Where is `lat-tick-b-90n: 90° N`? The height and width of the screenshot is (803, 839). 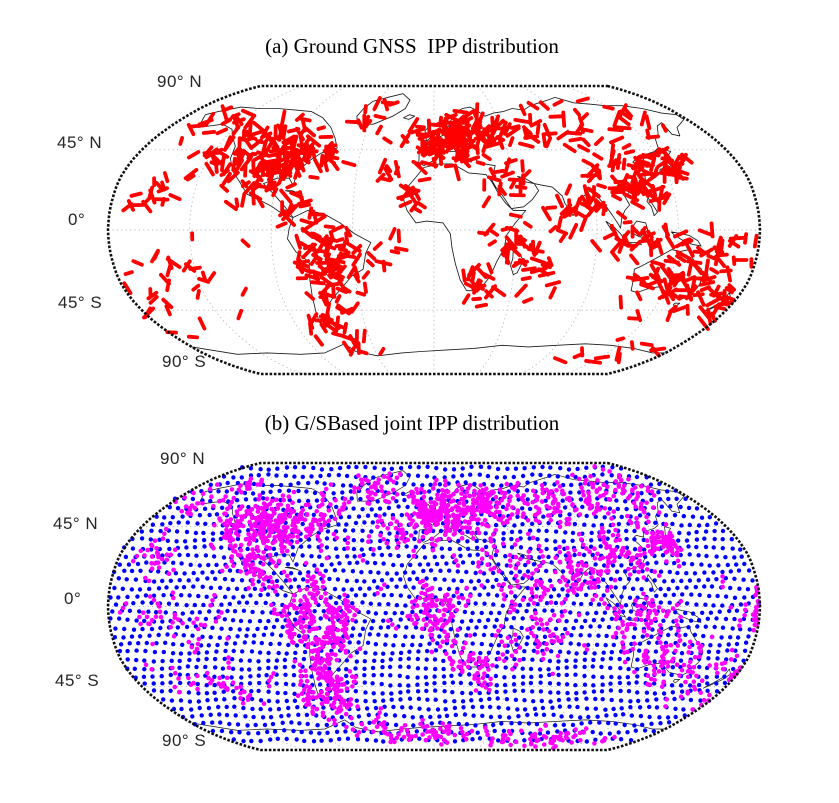
lat-tick-b-90n: 90° N is located at coordinates (183, 458).